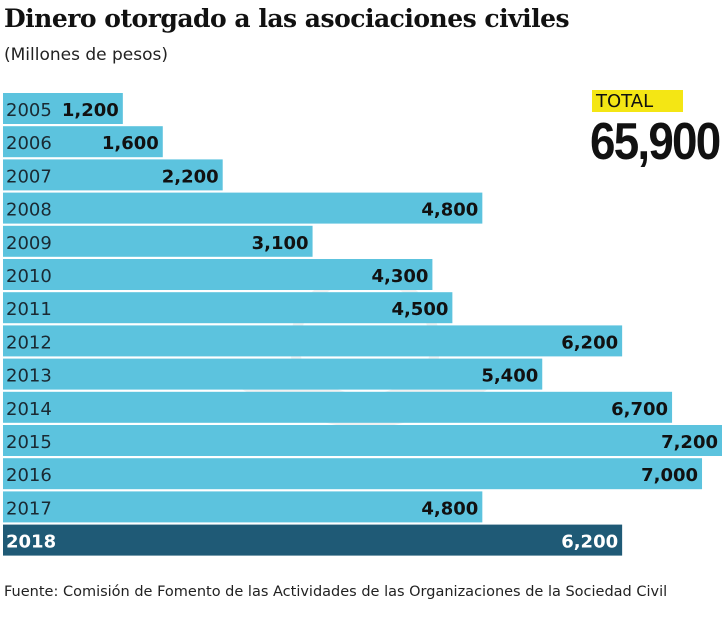 This screenshot has width=728, height=620. What do you see at coordinates (313, 540) in the screenshot?
I see `bar-2018` at bounding box center [313, 540].